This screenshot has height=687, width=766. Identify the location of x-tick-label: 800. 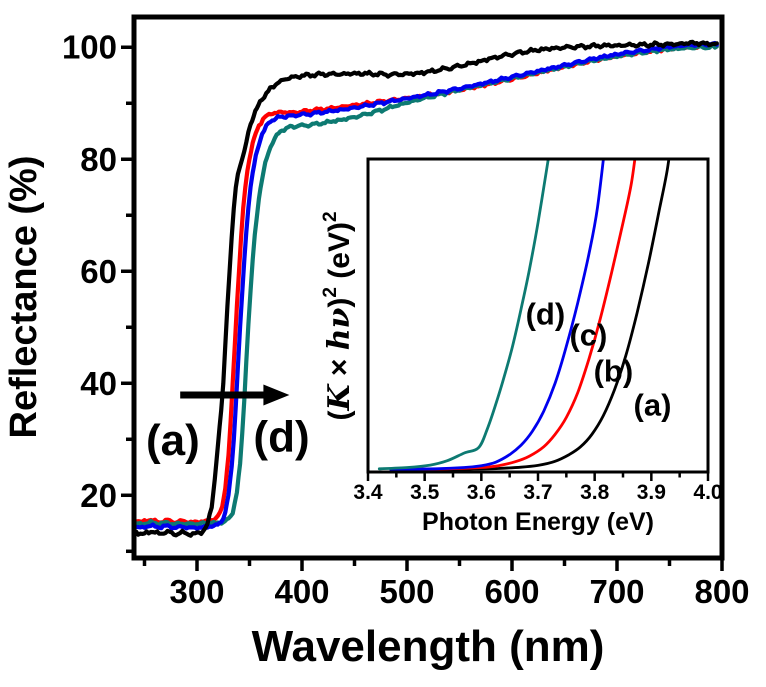
(721, 591).